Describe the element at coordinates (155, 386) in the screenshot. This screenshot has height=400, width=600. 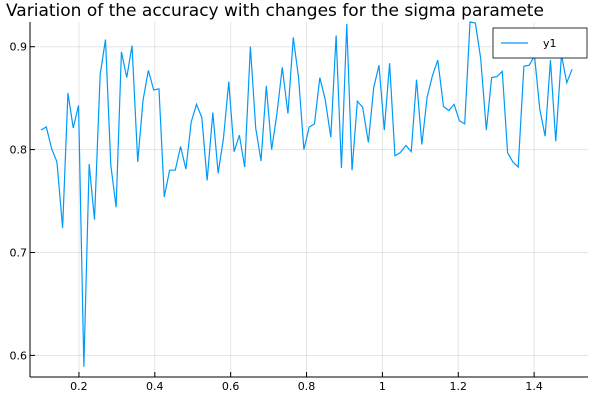
I see `x-tick-label: 0.4` at that location.